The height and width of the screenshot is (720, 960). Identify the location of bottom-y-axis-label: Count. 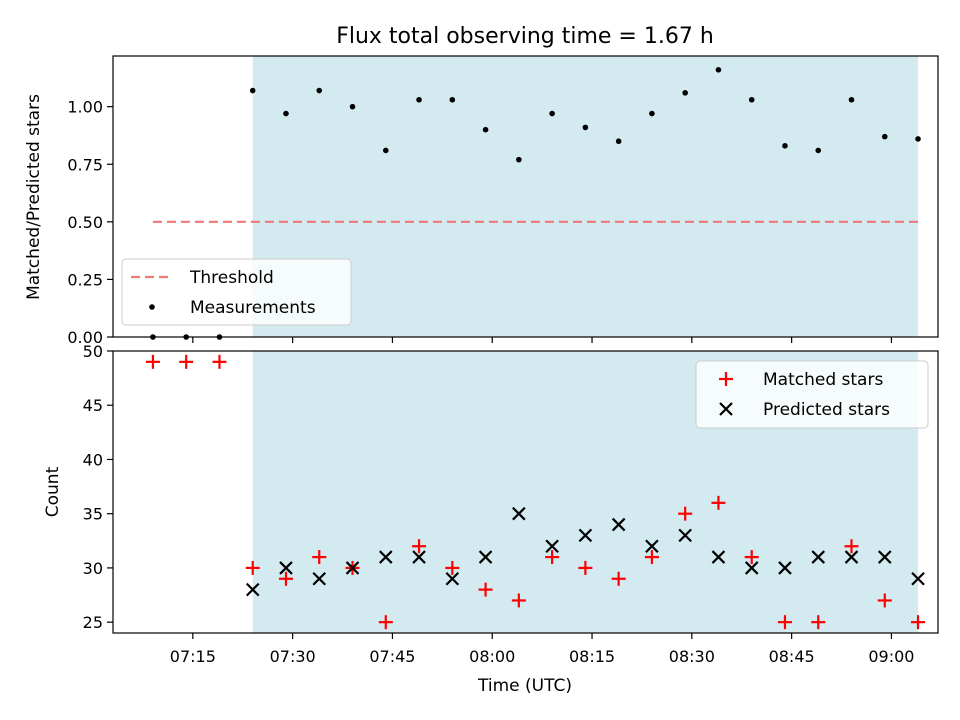
(53, 491).